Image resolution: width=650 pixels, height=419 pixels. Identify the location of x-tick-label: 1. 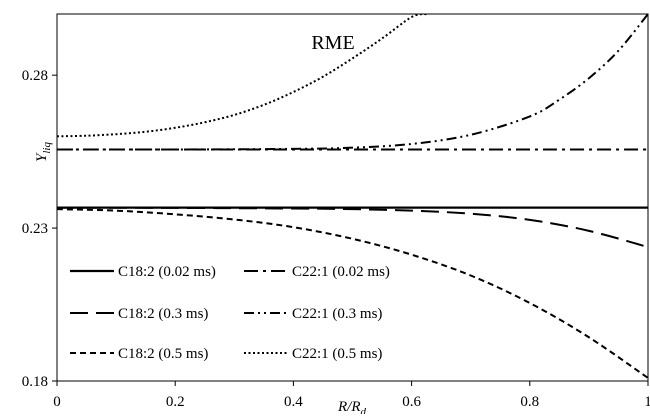
(647, 402).